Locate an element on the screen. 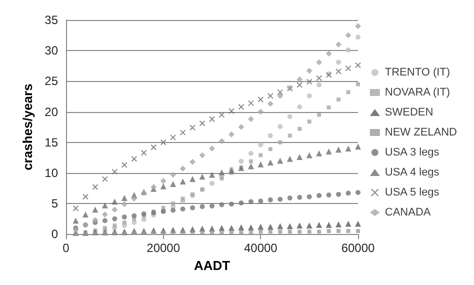  legend-label: USA 5 legs is located at coordinates (412, 192).